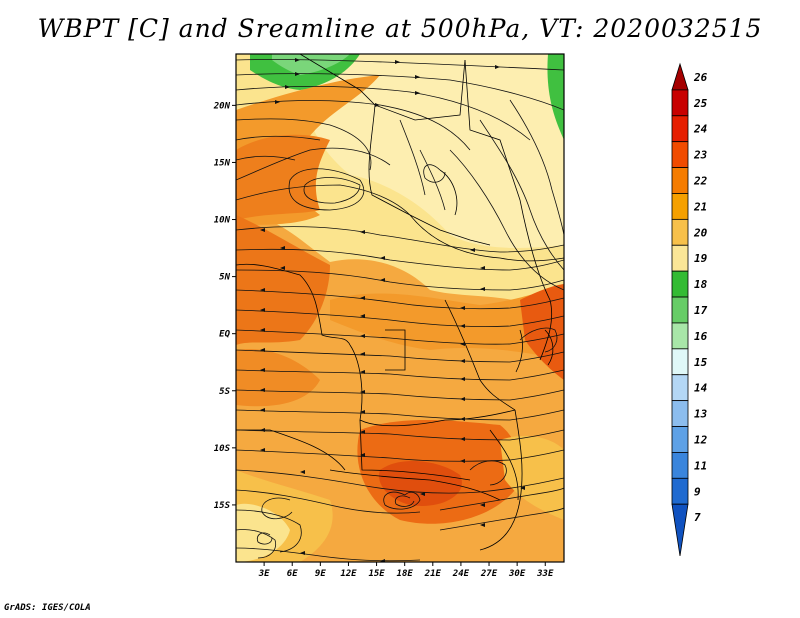 Image resolution: width=800 pixels, height=618 pixels. What do you see at coordinates (348, 574) in the screenshot?
I see `lon-label: 12E` at bounding box center [348, 574].